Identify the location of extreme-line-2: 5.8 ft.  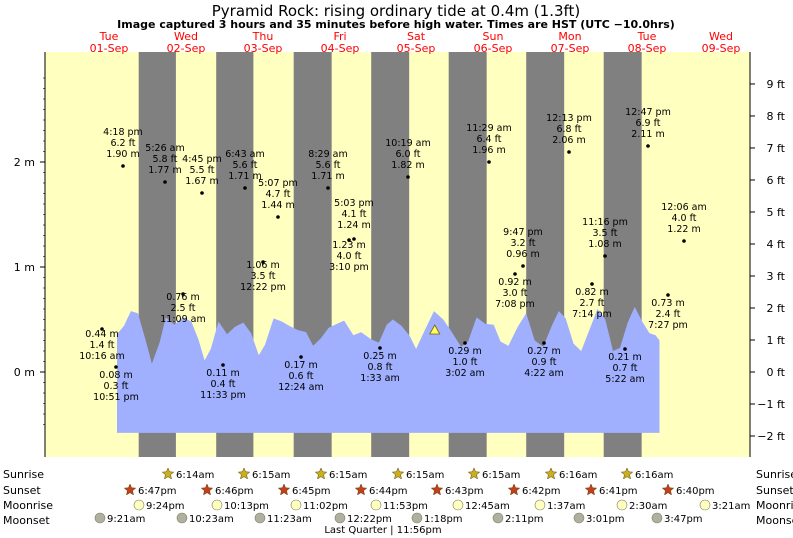
(164, 159).